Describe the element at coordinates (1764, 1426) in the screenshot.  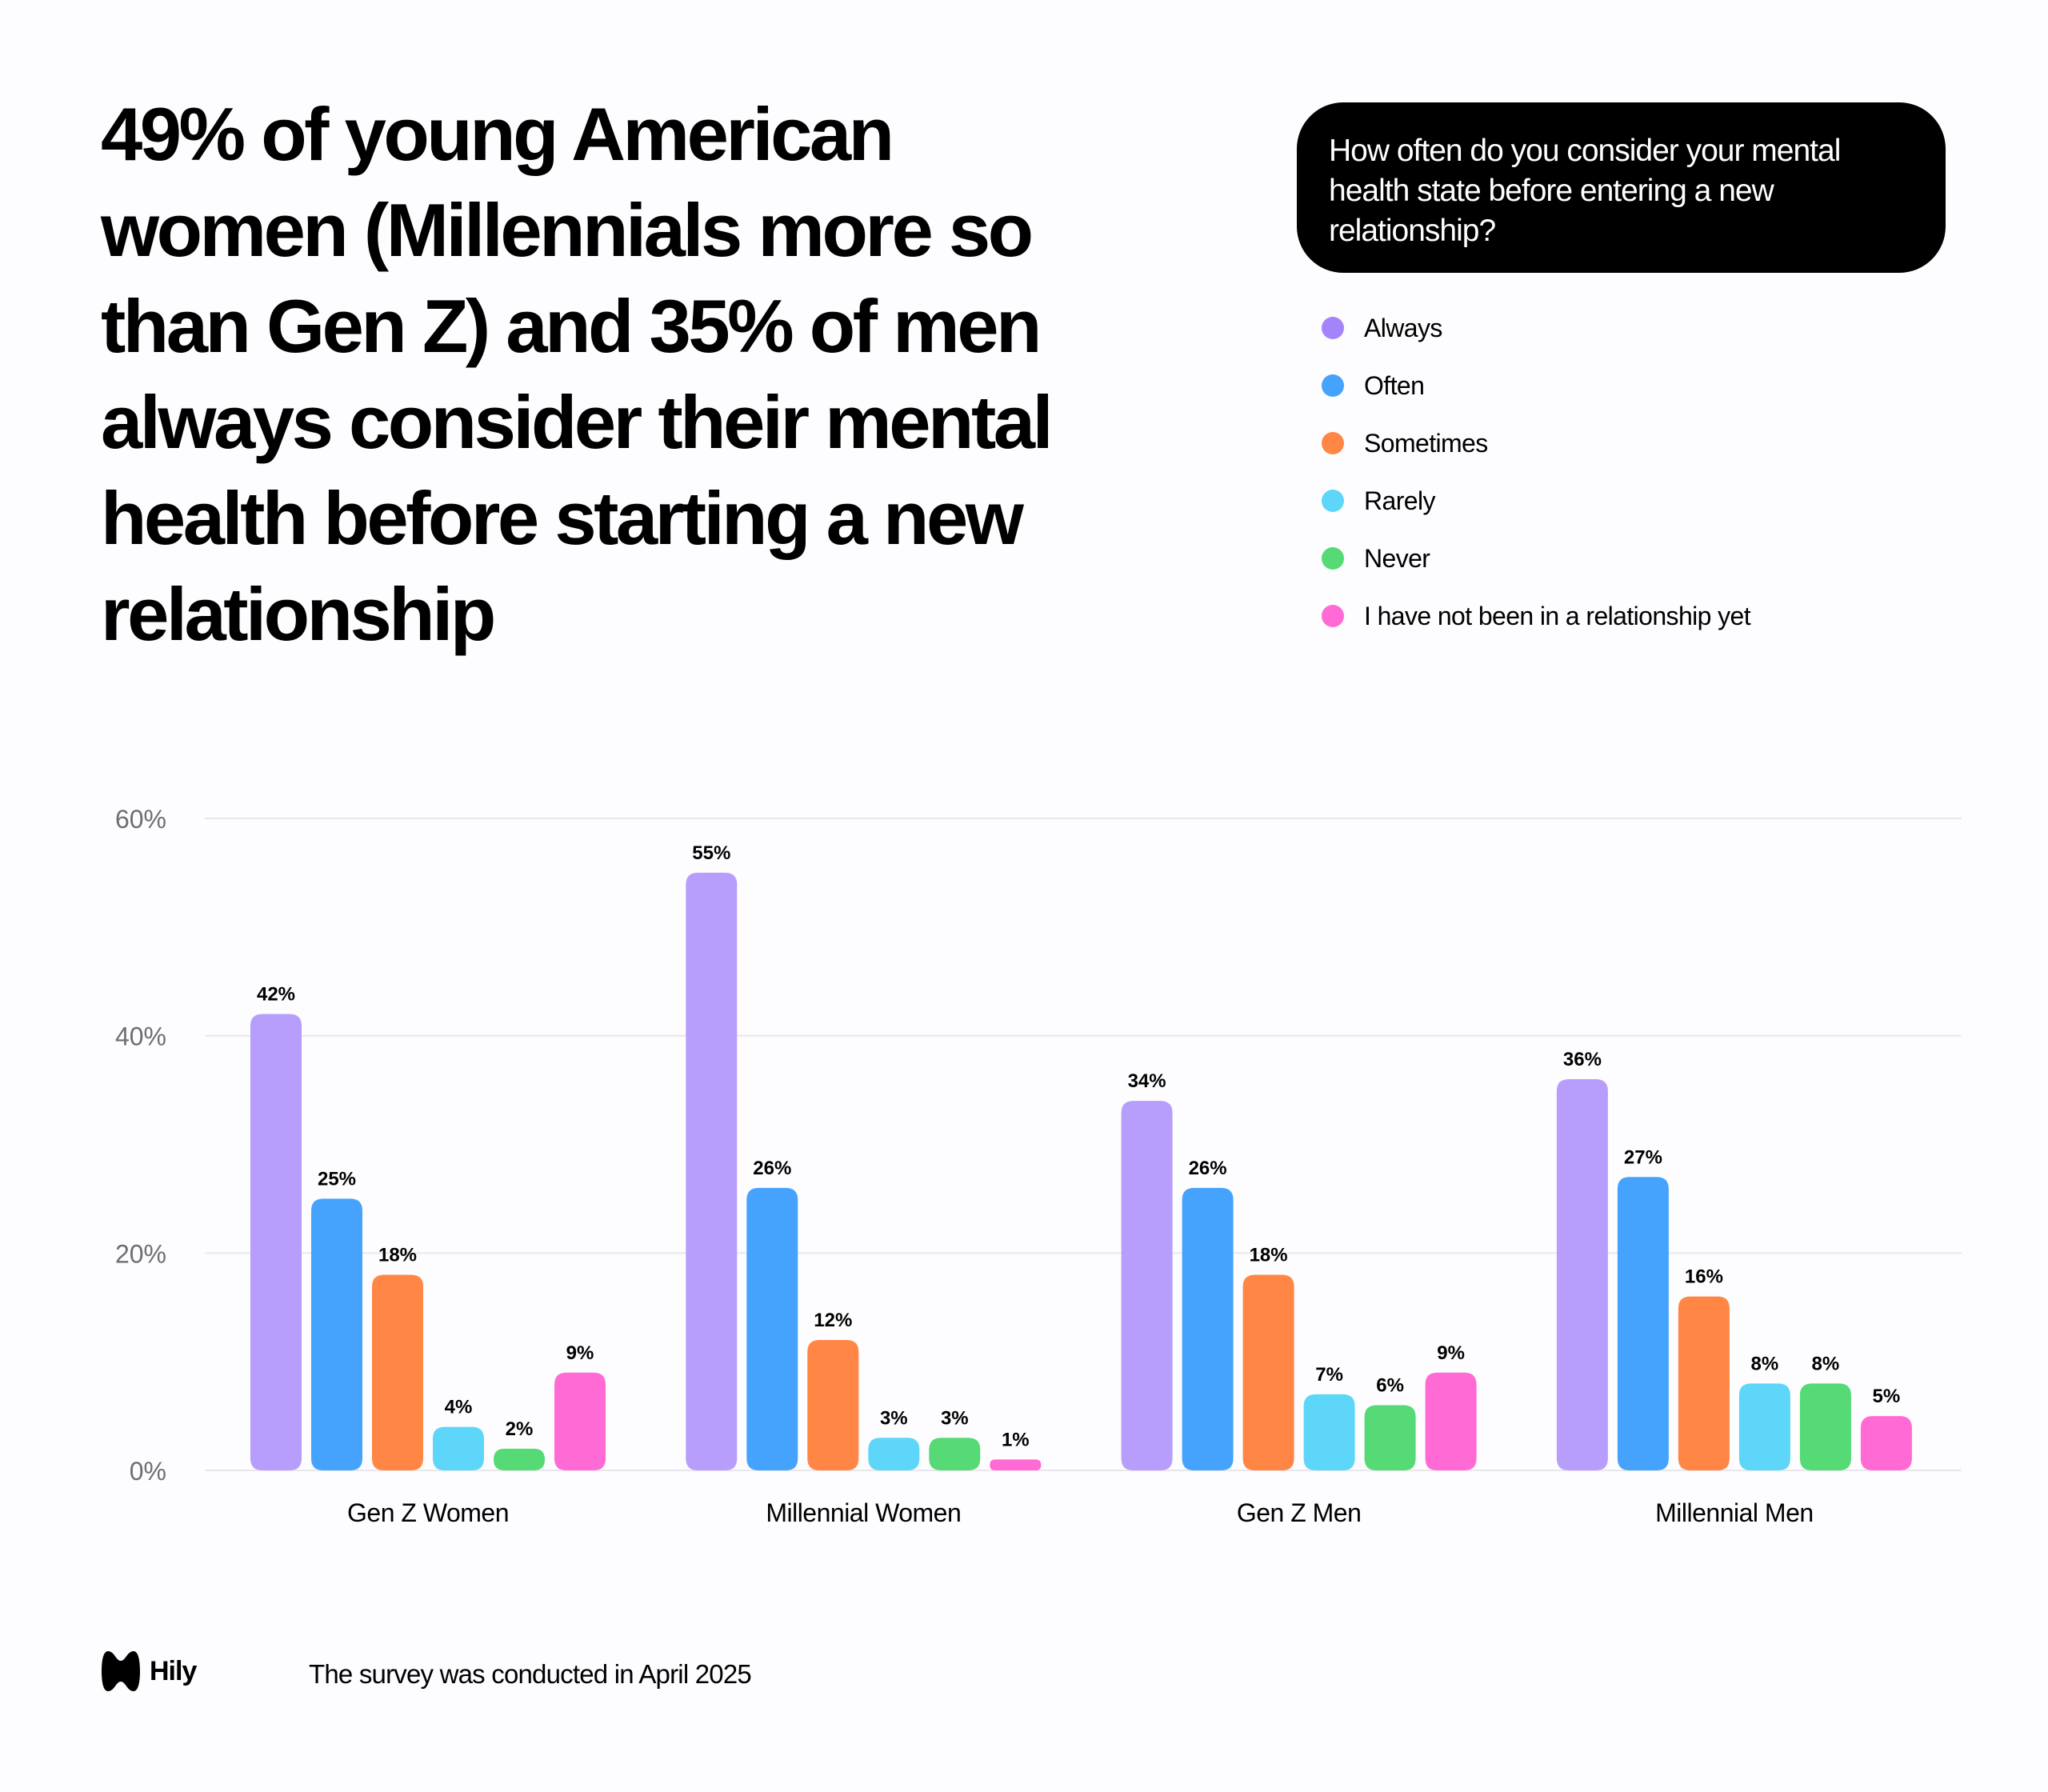
I see `bar-rarely-millennial-men` at that location.